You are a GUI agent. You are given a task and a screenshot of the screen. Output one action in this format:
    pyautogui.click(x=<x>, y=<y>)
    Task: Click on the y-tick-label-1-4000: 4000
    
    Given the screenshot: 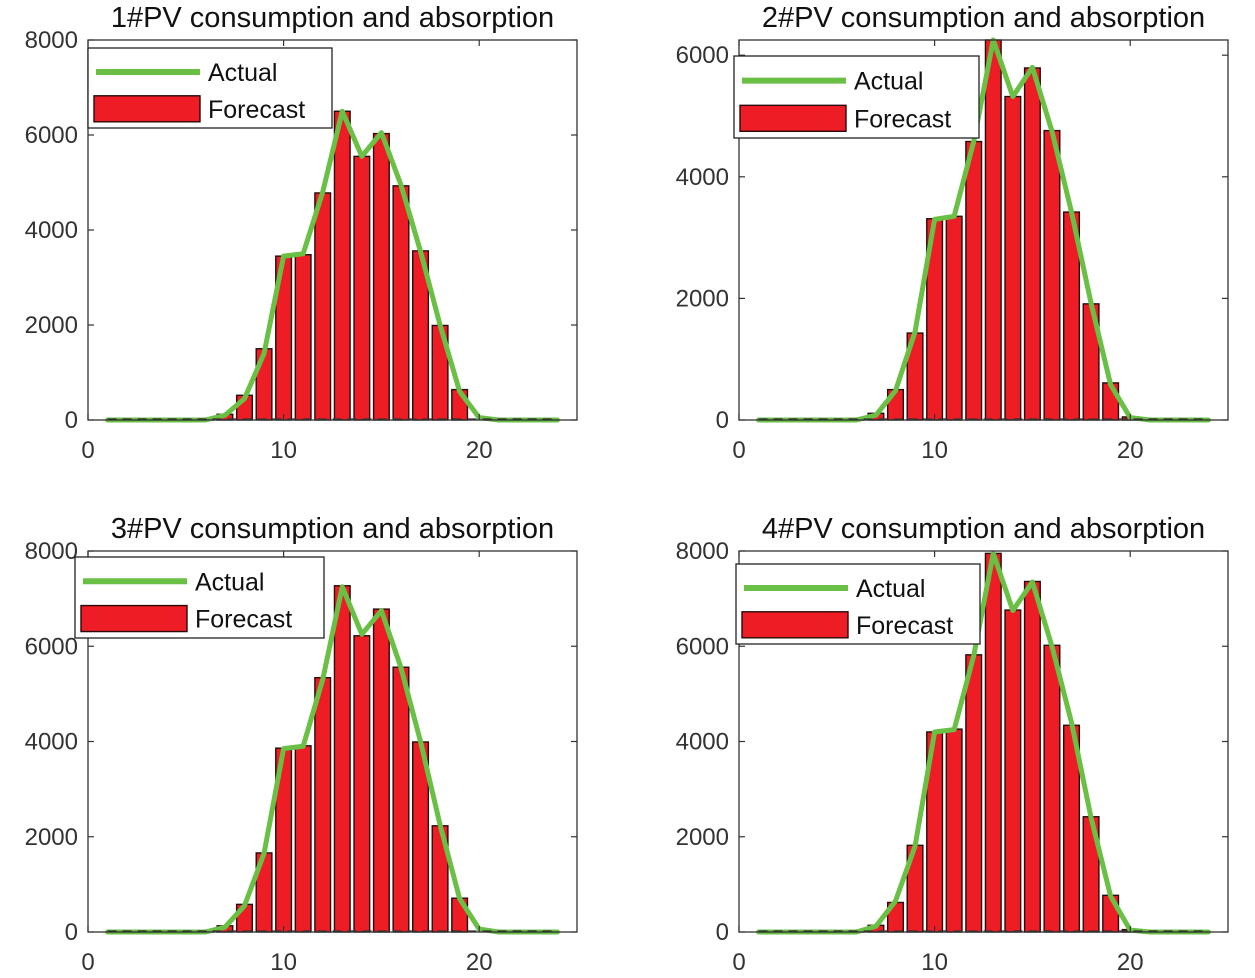 What is the action you would take?
    pyautogui.click(x=51, y=230)
    